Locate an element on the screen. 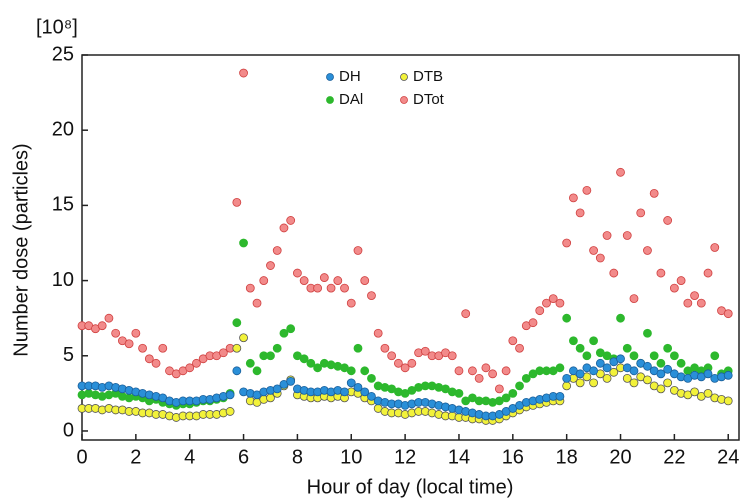 The height and width of the screenshot is (500, 743). unit-label: [10⁸] is located at coordinates (57, 27).